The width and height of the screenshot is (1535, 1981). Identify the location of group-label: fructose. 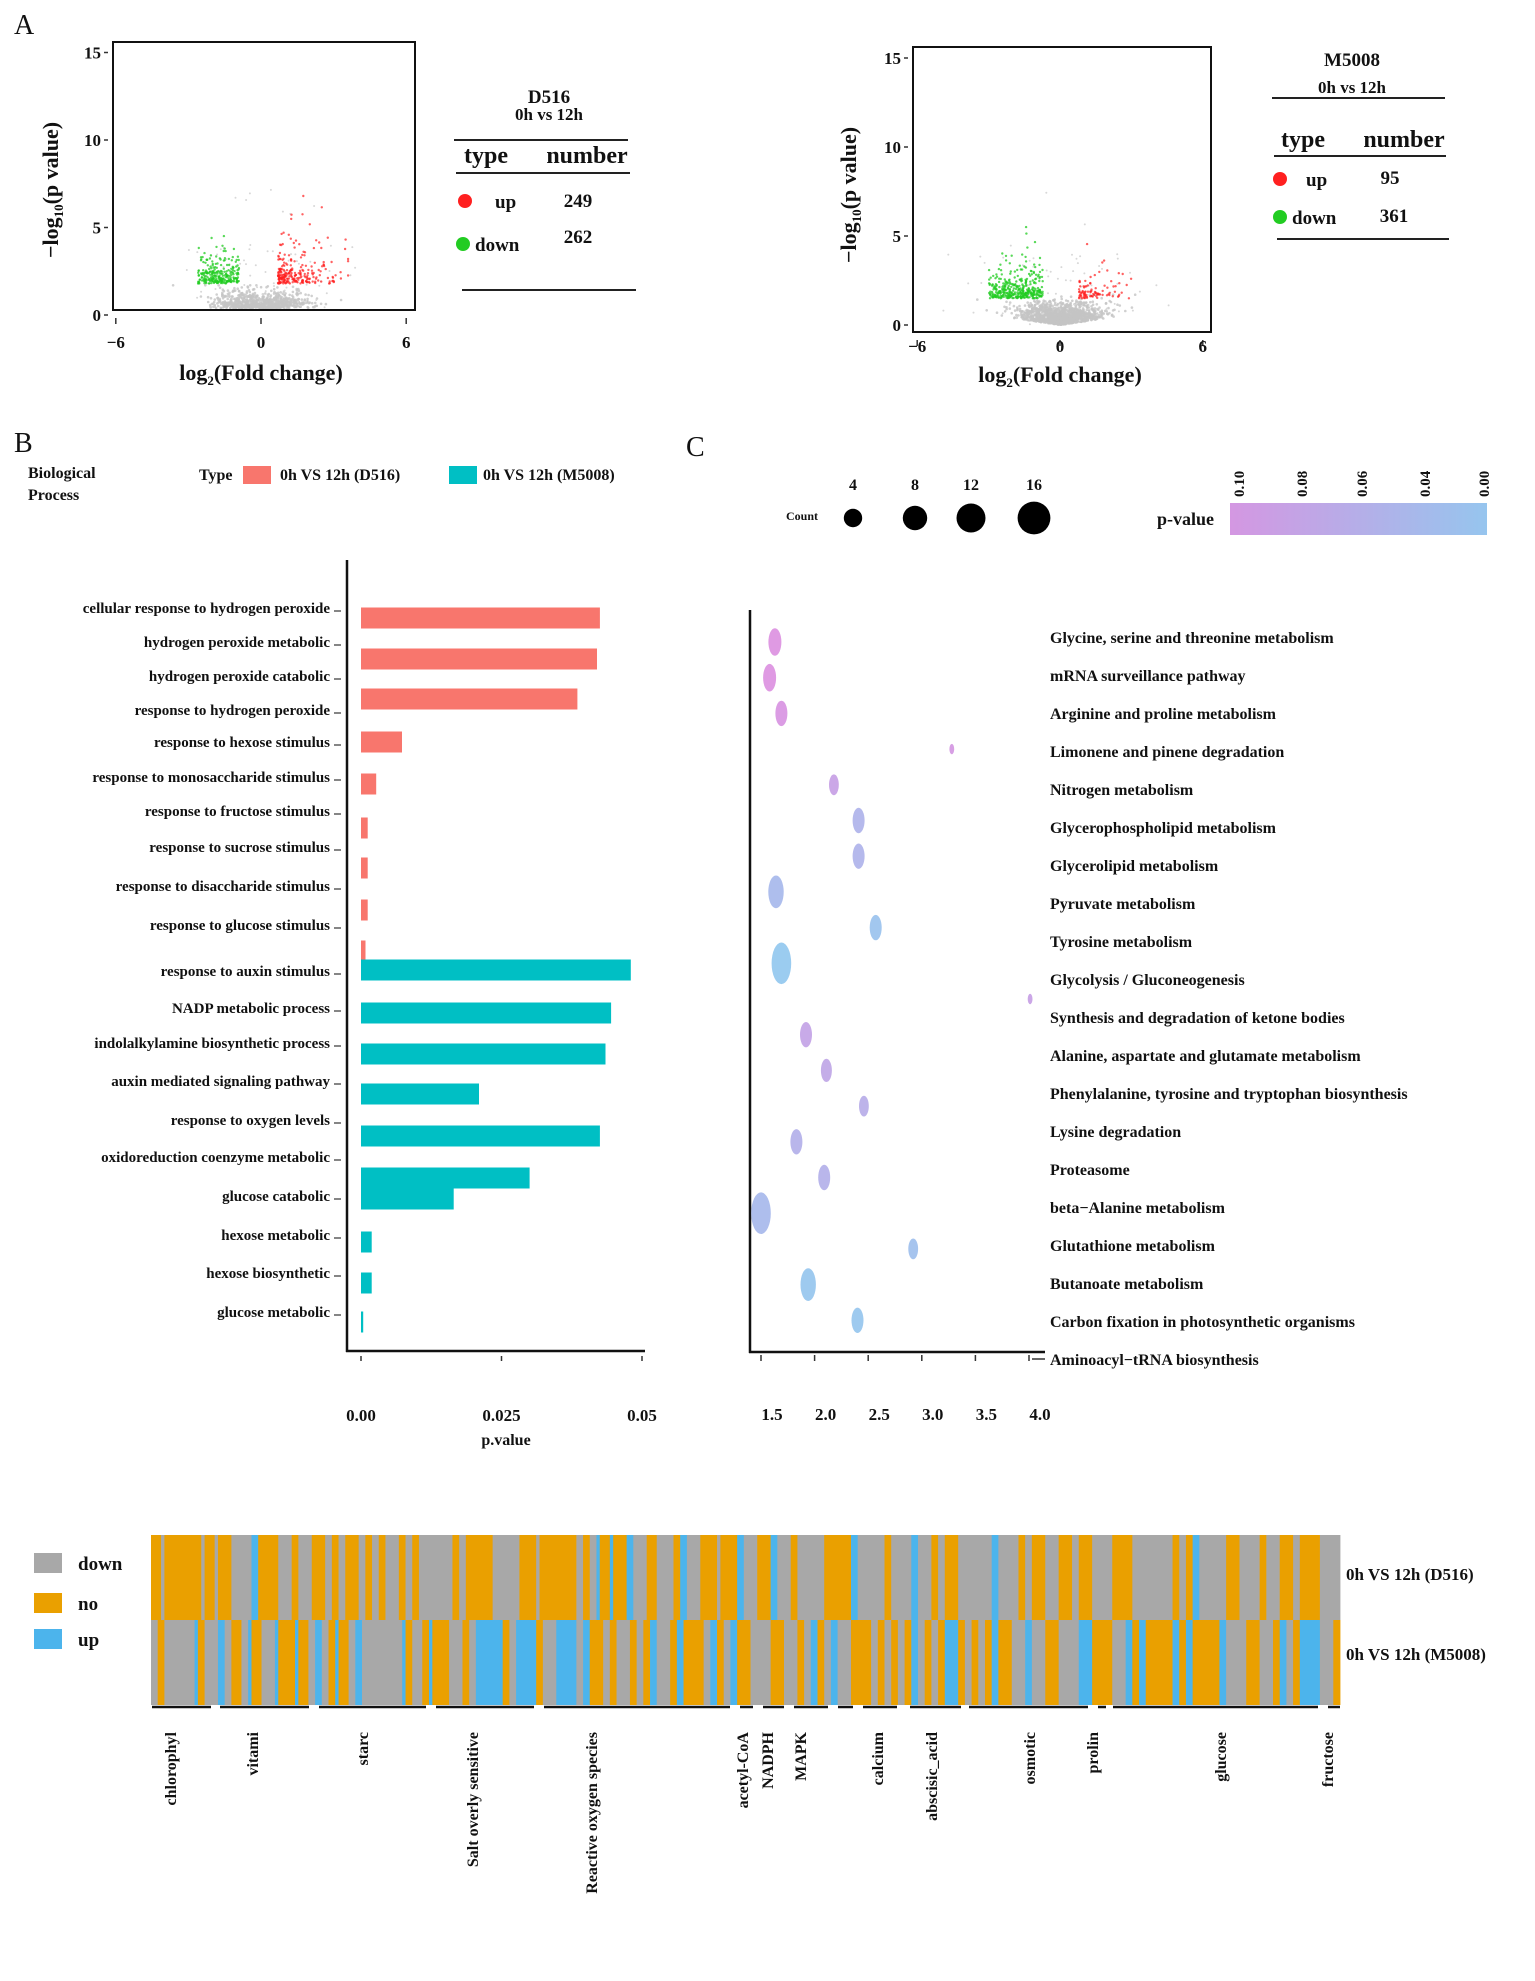
(1328, 1759).